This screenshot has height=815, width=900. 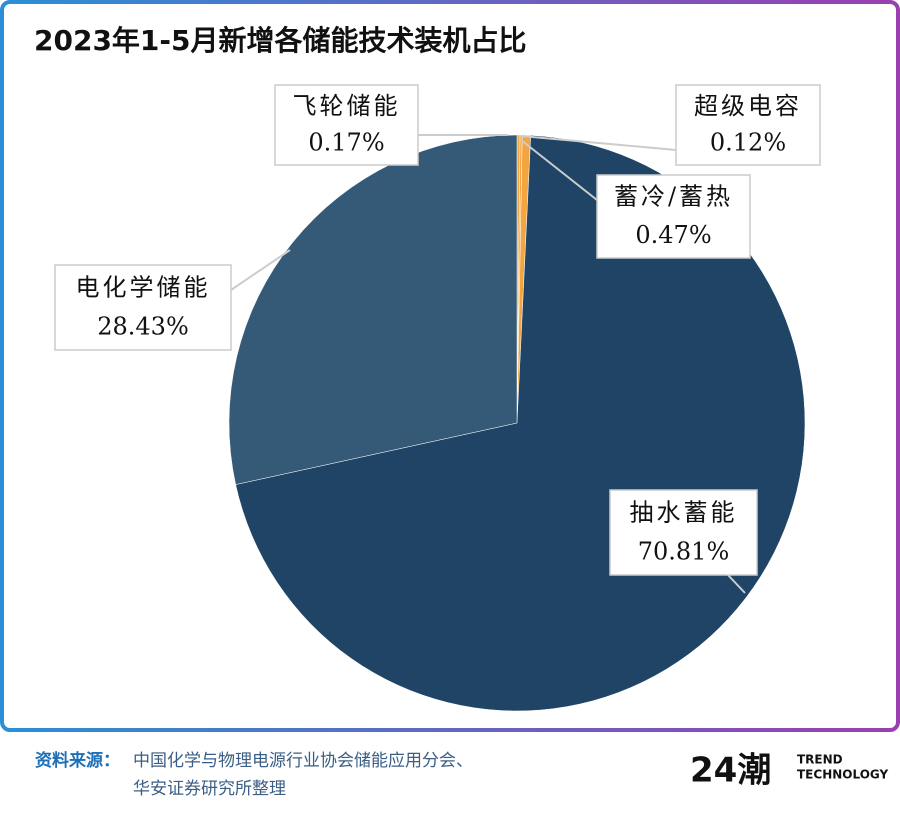 I want to click on slice-label: 电化学储能, so click(x=143, y=287).